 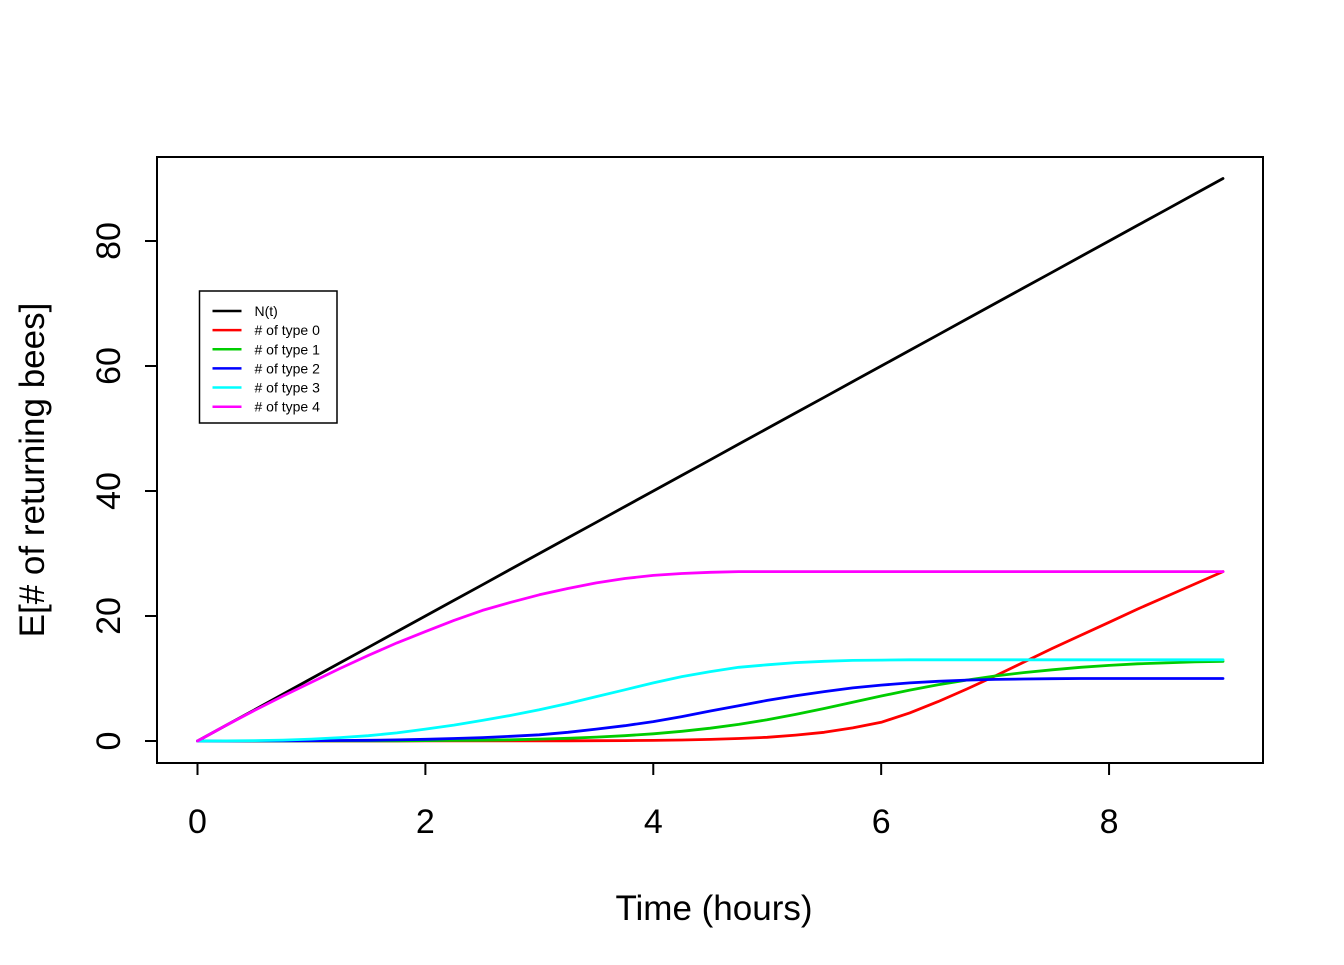 I want to click on legend-label-of-type-2: # of type 2, so click(x=288, y=368).